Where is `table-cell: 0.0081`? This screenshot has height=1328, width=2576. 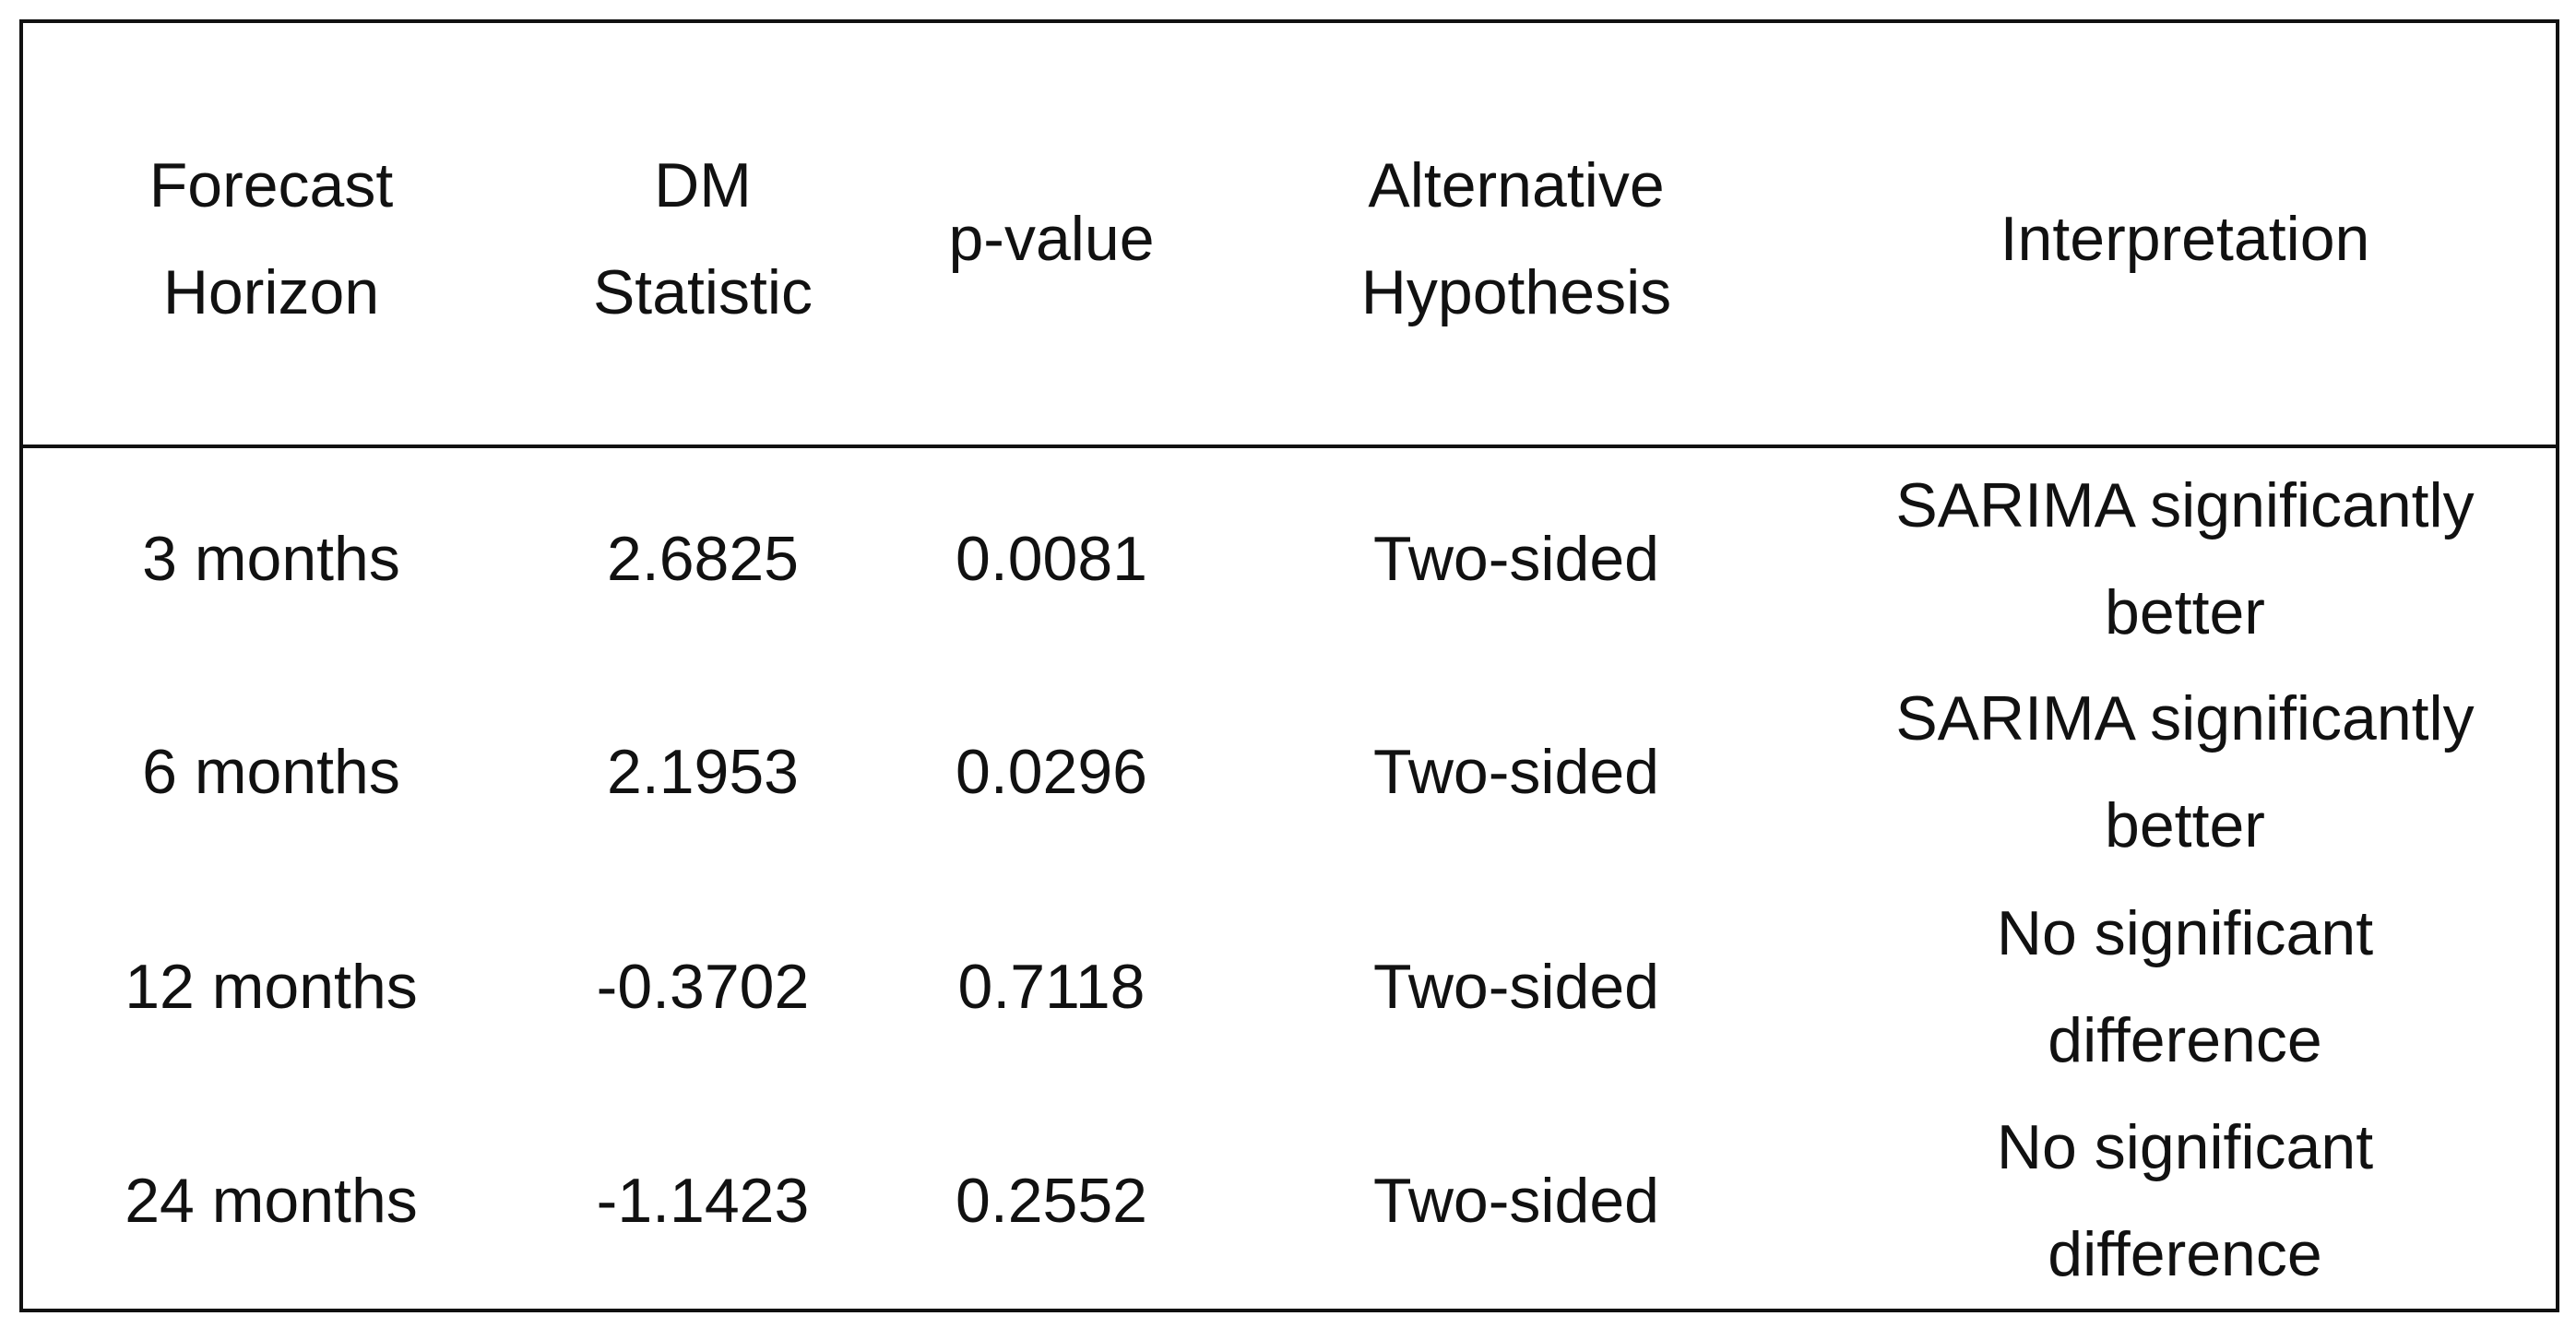 table-cell: 0.0081 is located at coordinates (1051, 559).